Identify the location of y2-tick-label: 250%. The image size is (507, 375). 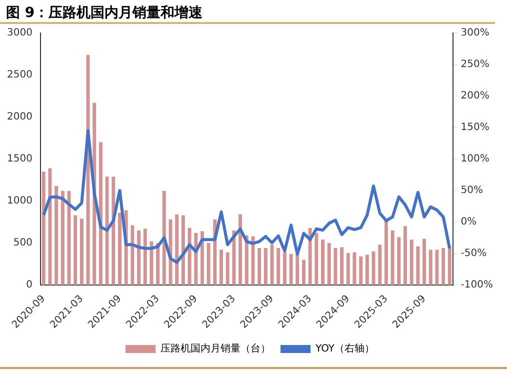
(475, 64).